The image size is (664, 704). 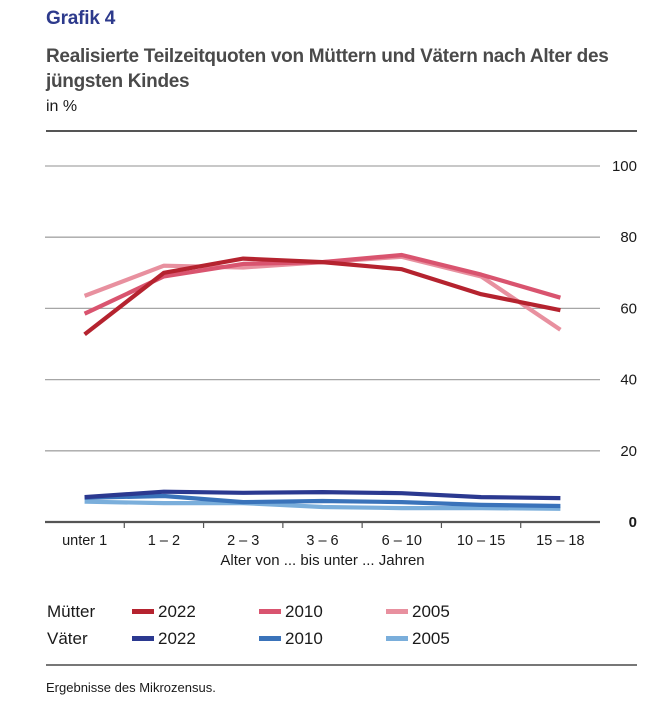 I want to click on x-tick-label: 10 – 15, so click(x=481, y=541).